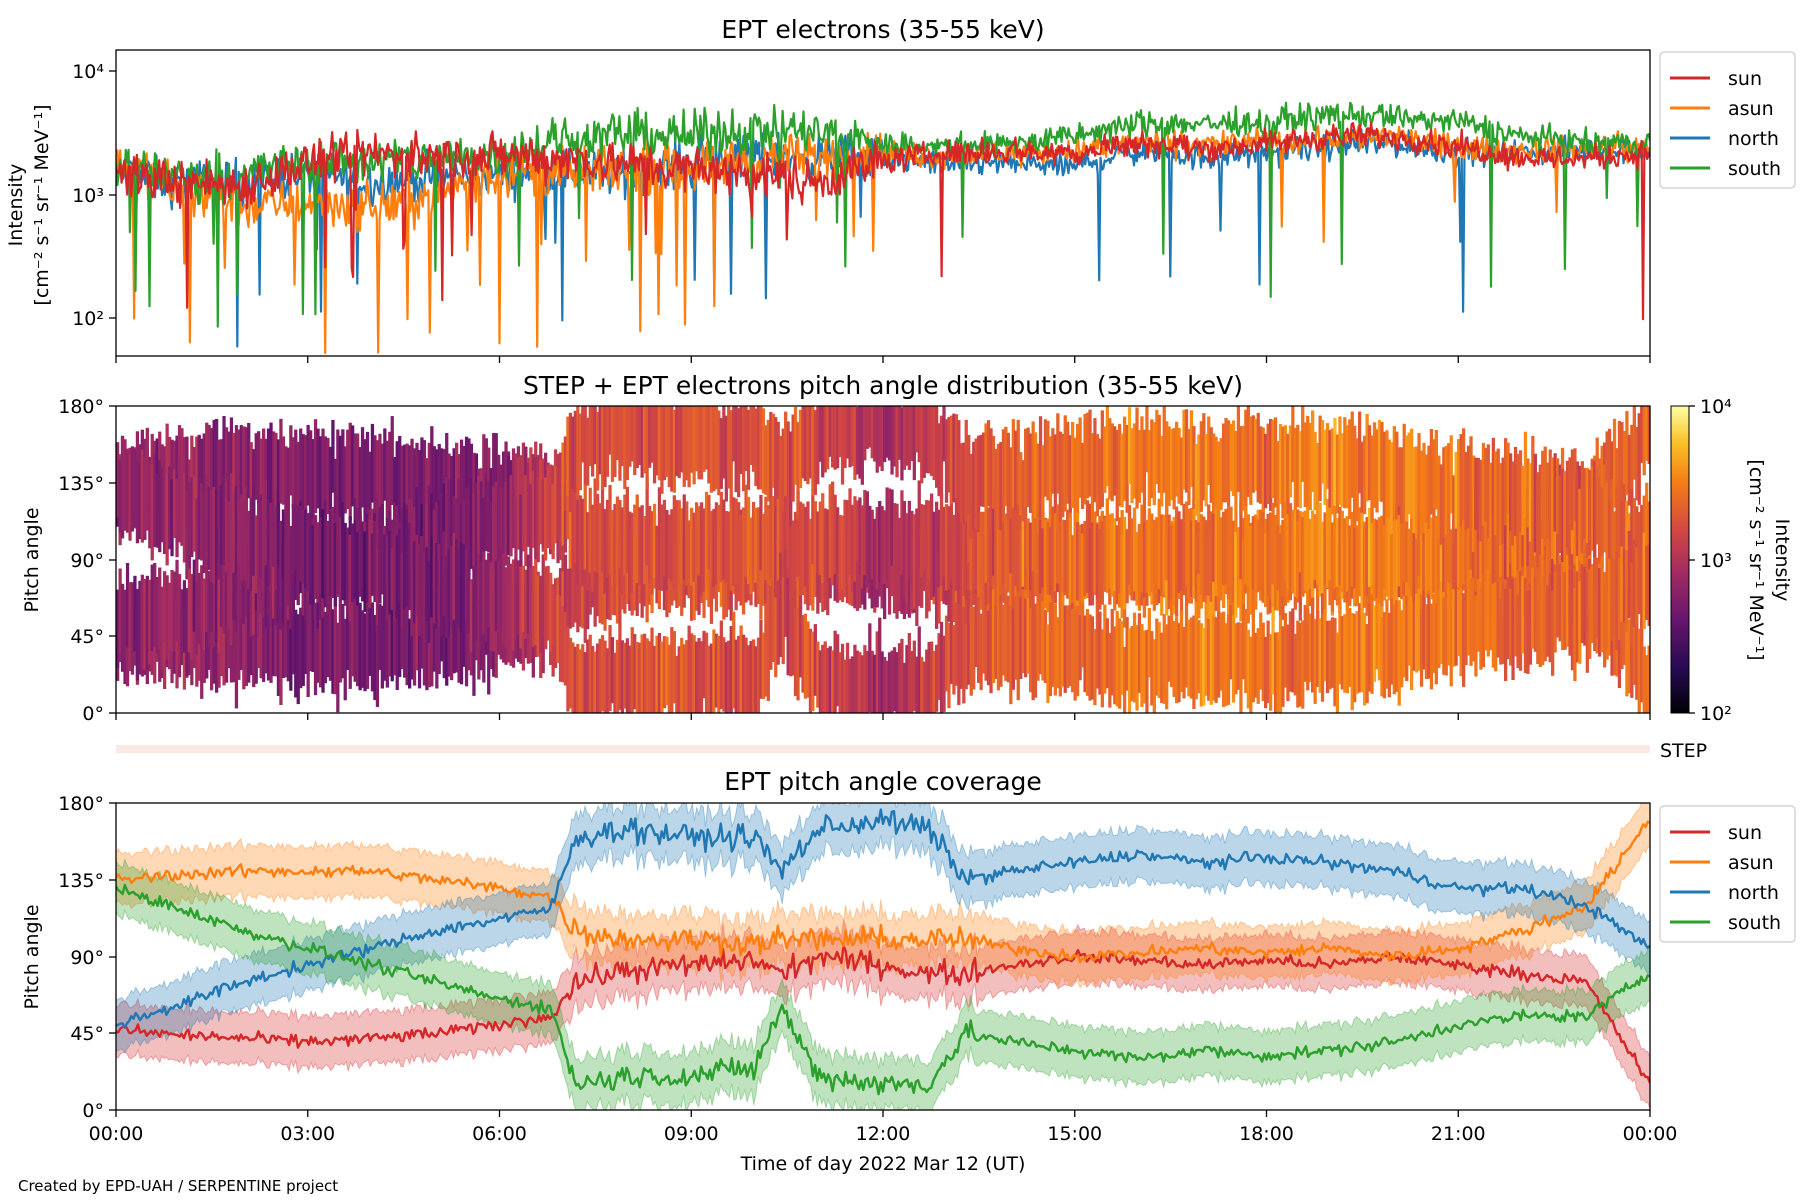  I want to click on legend-box, so click(1727, 120).